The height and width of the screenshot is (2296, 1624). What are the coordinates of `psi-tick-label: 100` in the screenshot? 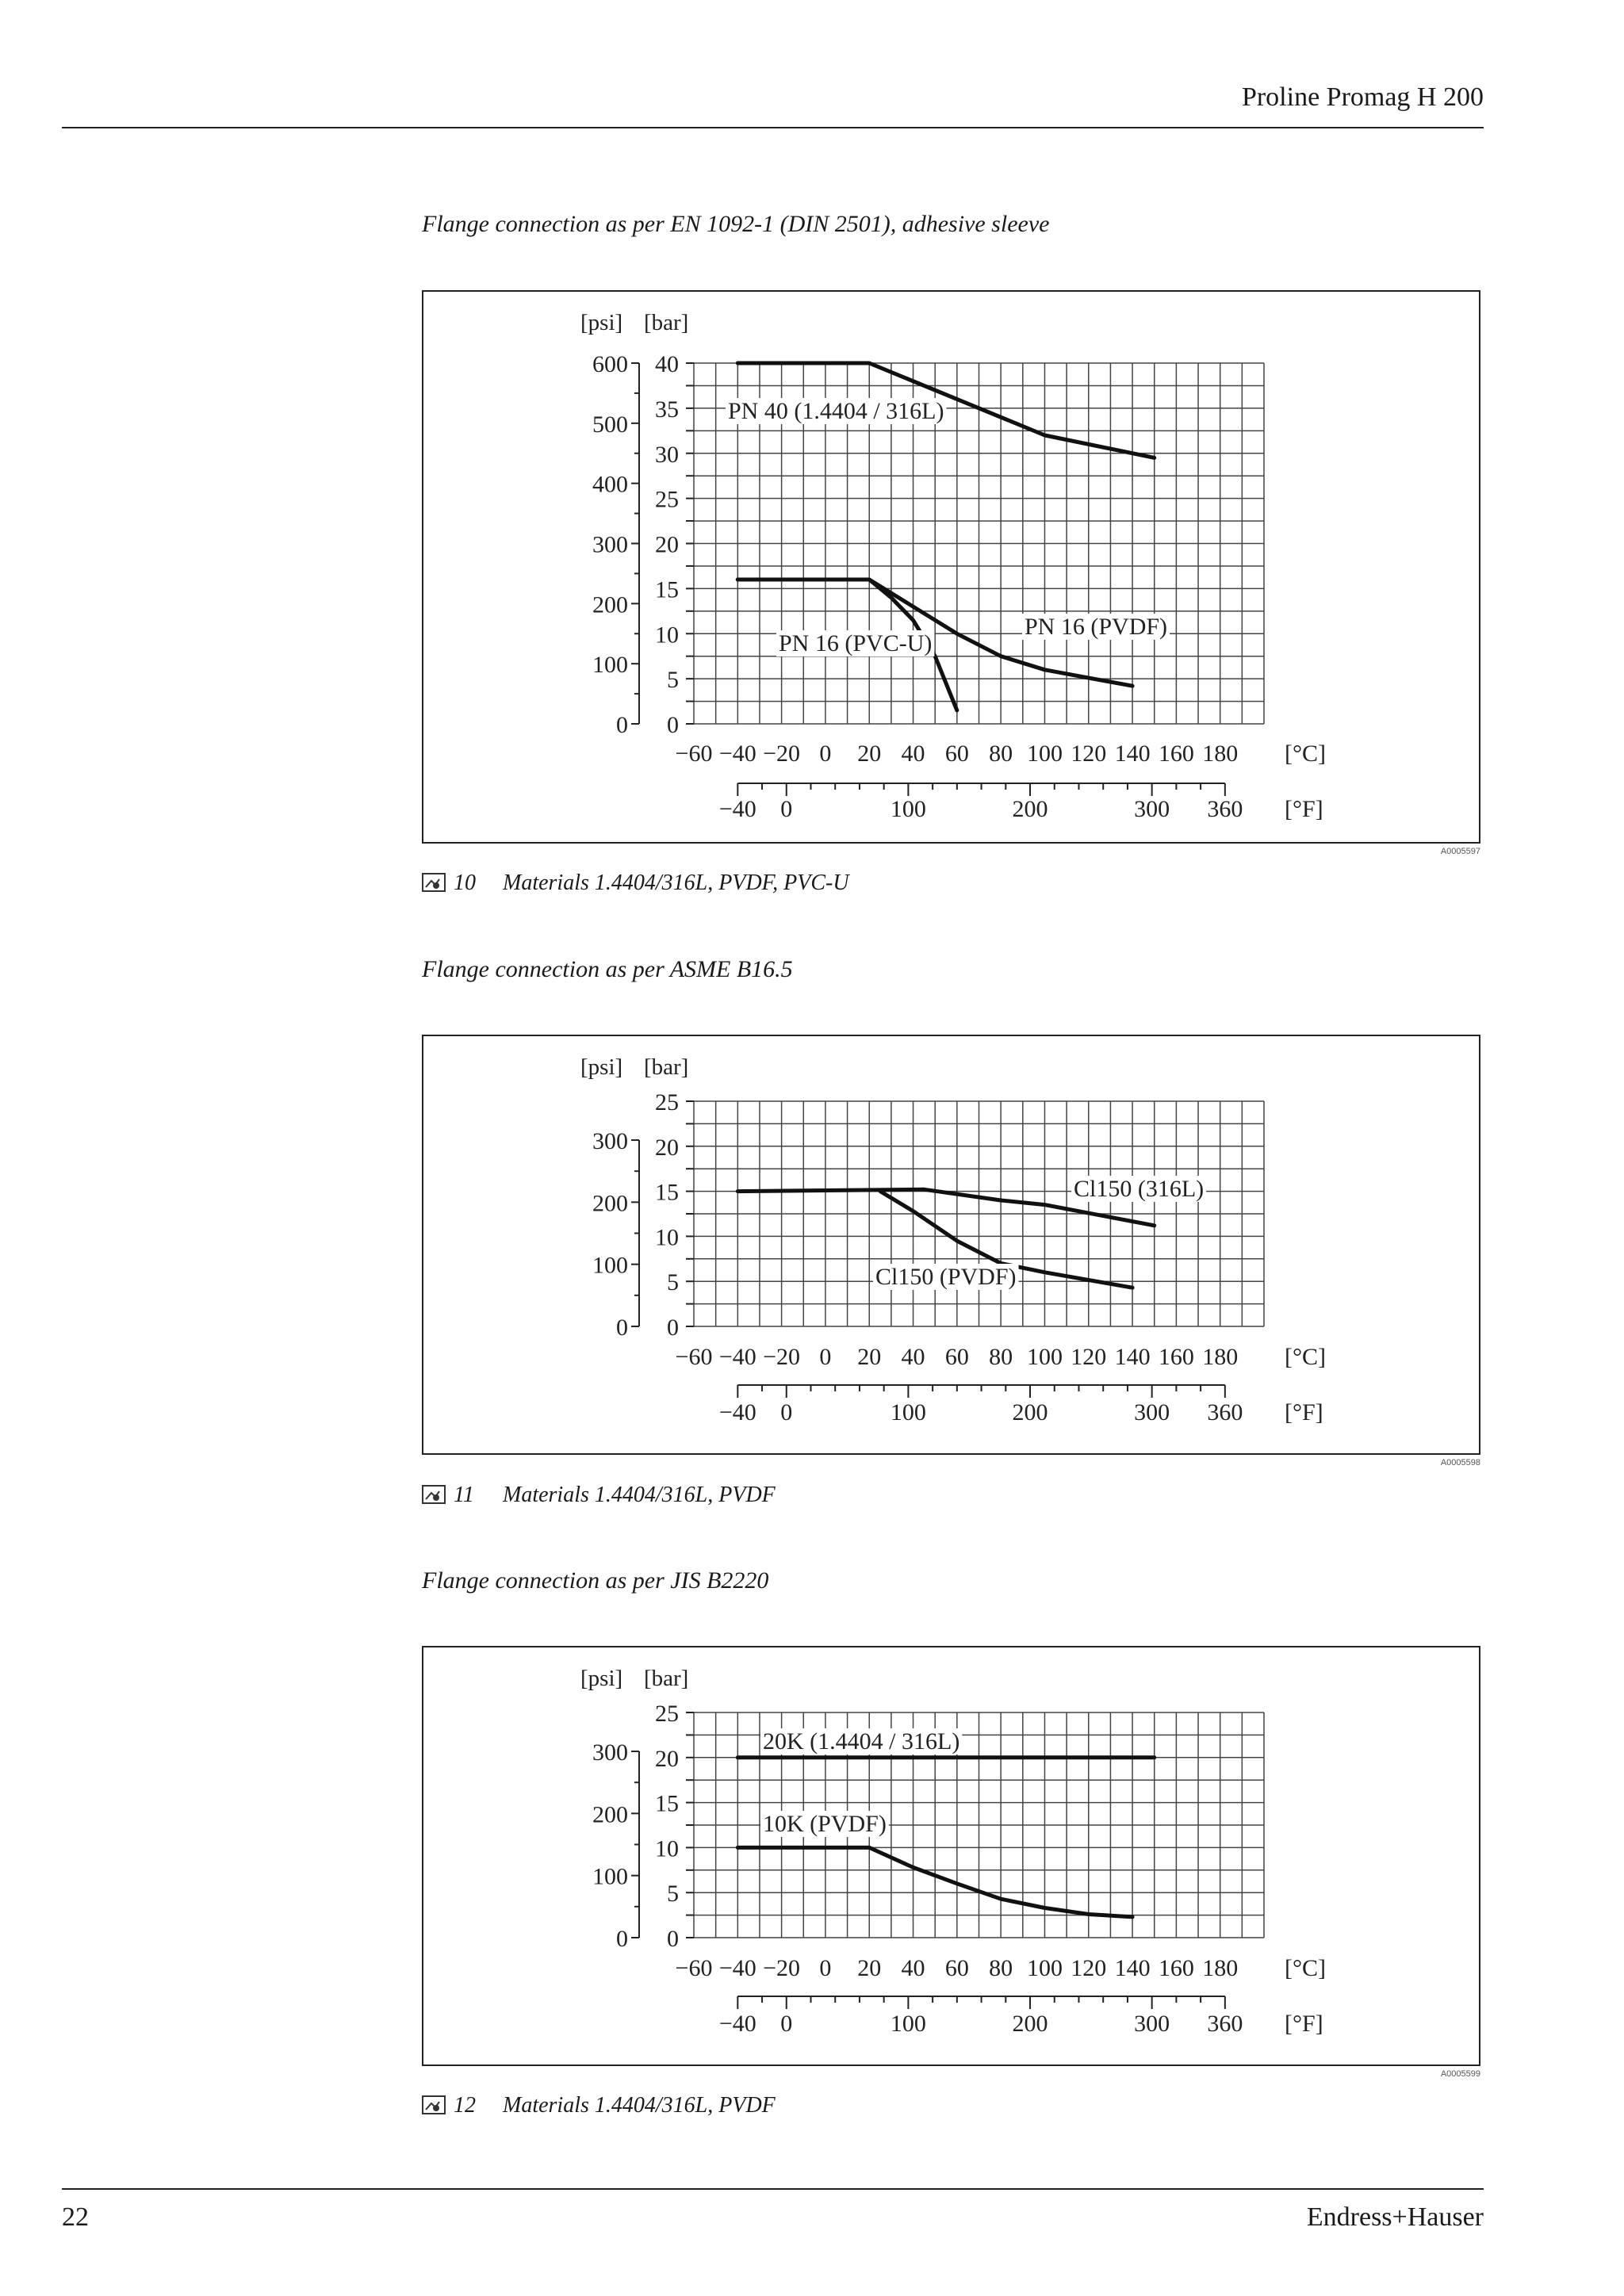 It's located at (610, 1877).